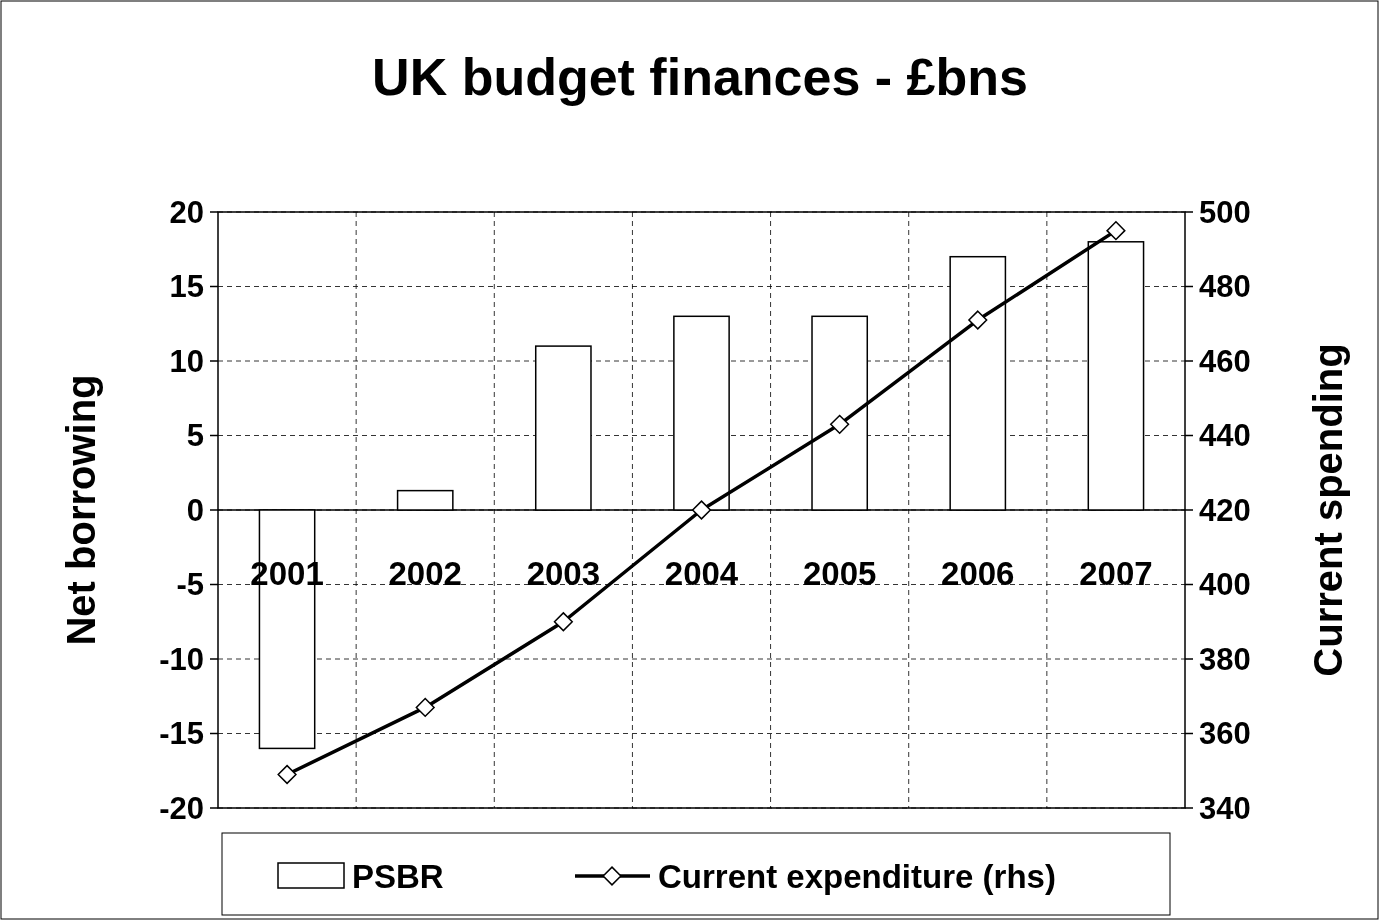 The height and width of the screenshot is (922, 1381). What do you see at coordinates (186, 361) in the screenshot?
I see `y-tick-label: 10` at bounding box center [186, 361].